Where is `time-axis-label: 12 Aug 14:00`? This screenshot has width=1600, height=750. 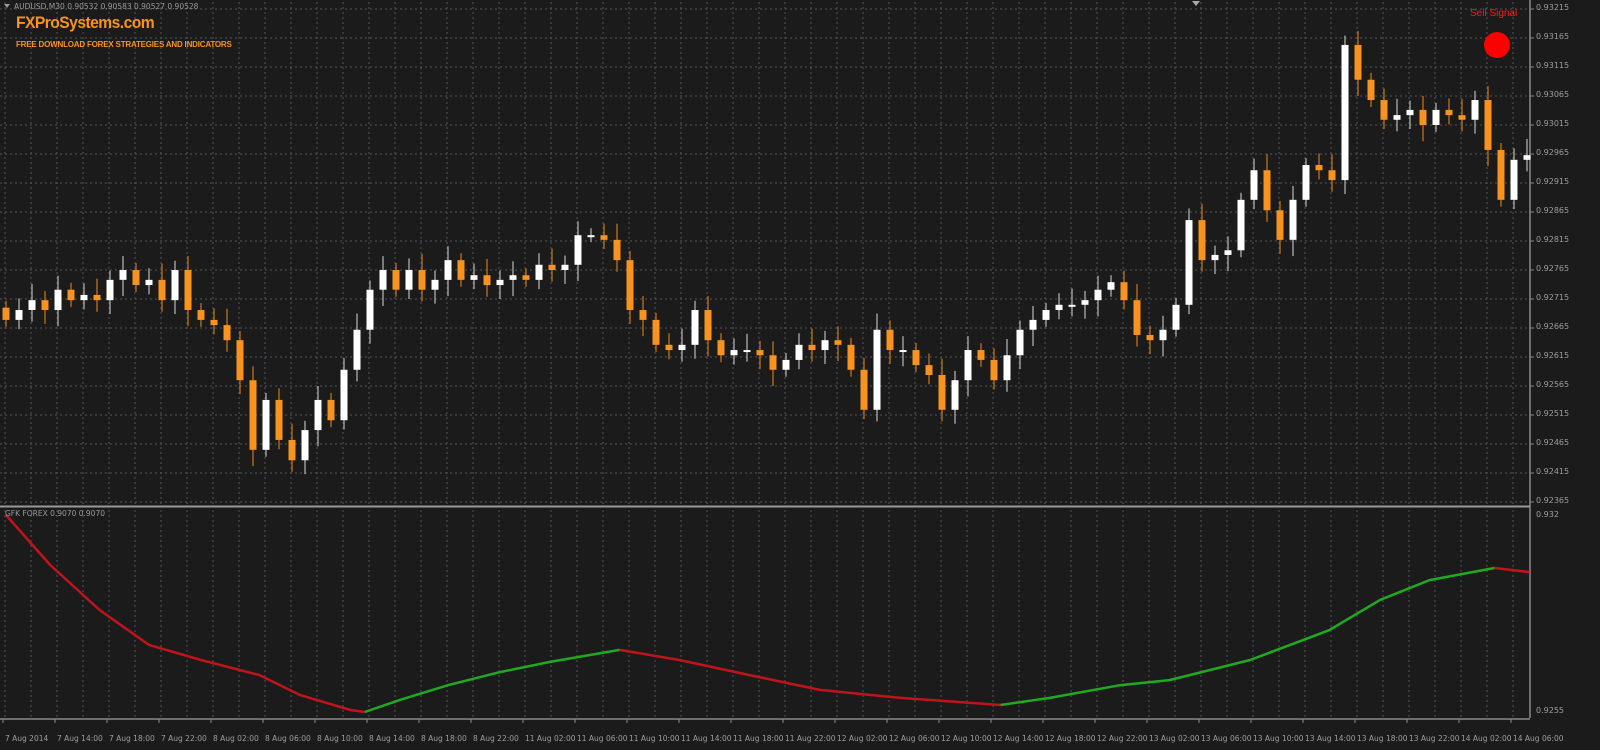 time-axis-label: 12 Aug 14:00 is located at coordinates (1018, 738).